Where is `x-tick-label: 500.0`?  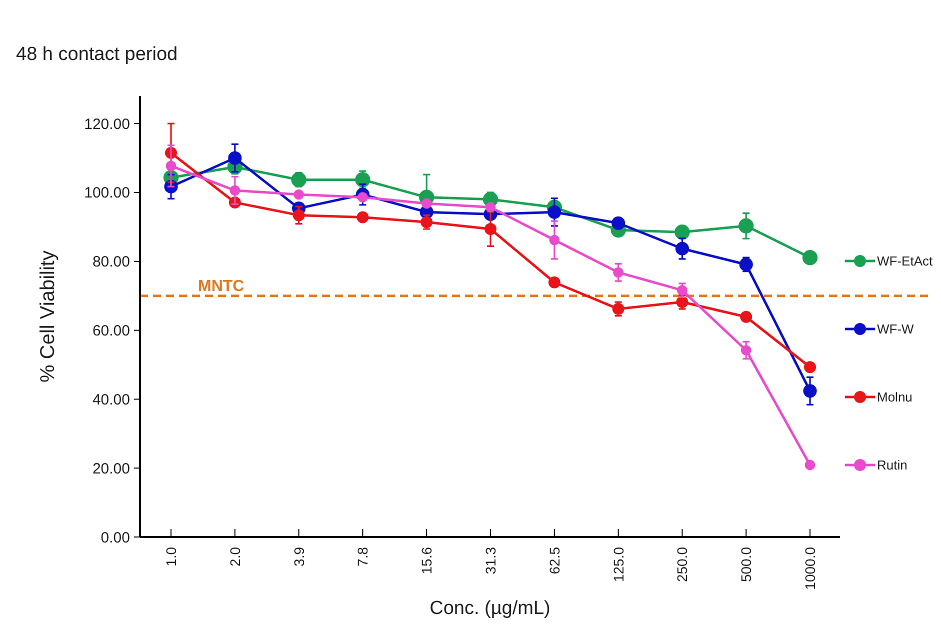 x-tick-label: 500.0 is located at coordinates (746, 564).